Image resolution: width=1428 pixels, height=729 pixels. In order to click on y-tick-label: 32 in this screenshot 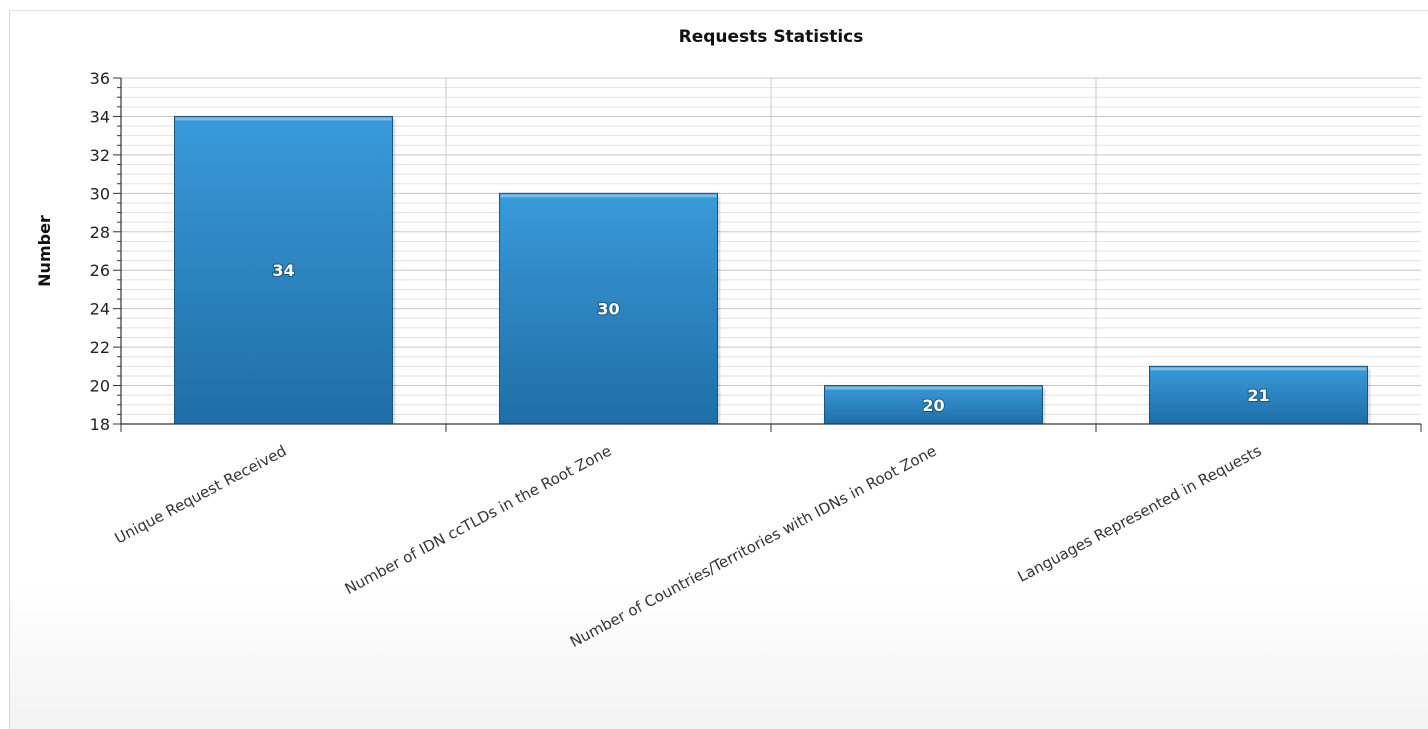, I will do `click(100, 155)`.